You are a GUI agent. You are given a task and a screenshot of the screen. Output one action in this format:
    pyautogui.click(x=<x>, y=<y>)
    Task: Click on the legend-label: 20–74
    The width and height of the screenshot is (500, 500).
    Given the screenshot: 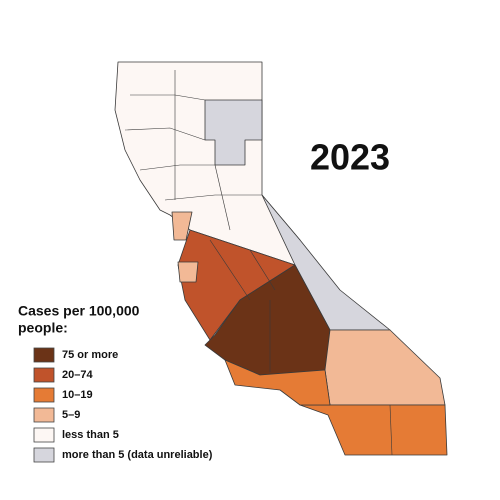 What is the action you would take?
    pyautogui.click(x=77, y=375)
    